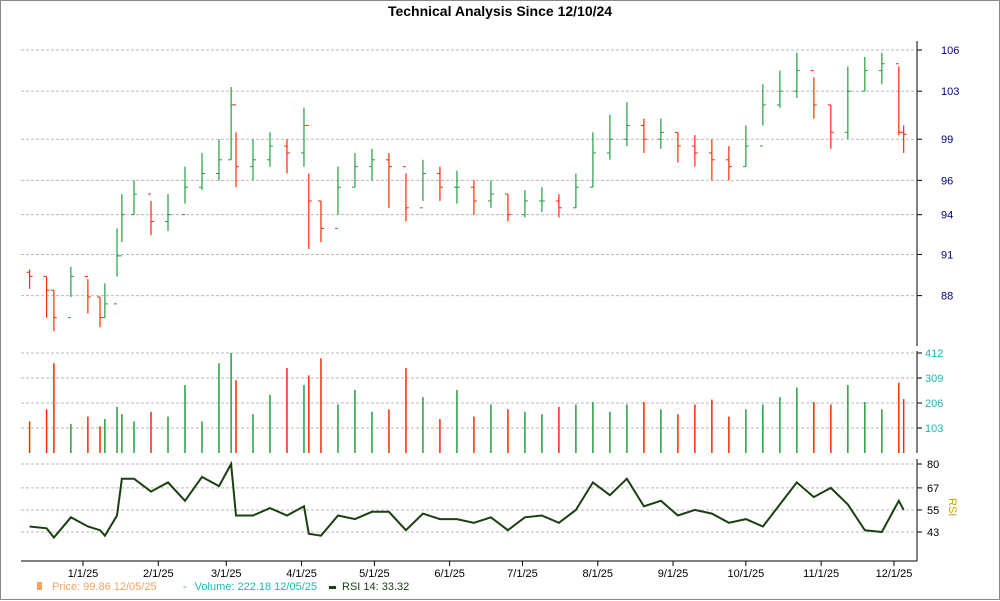  I want to click on volume-legend-icon: -, so click(185, 587).